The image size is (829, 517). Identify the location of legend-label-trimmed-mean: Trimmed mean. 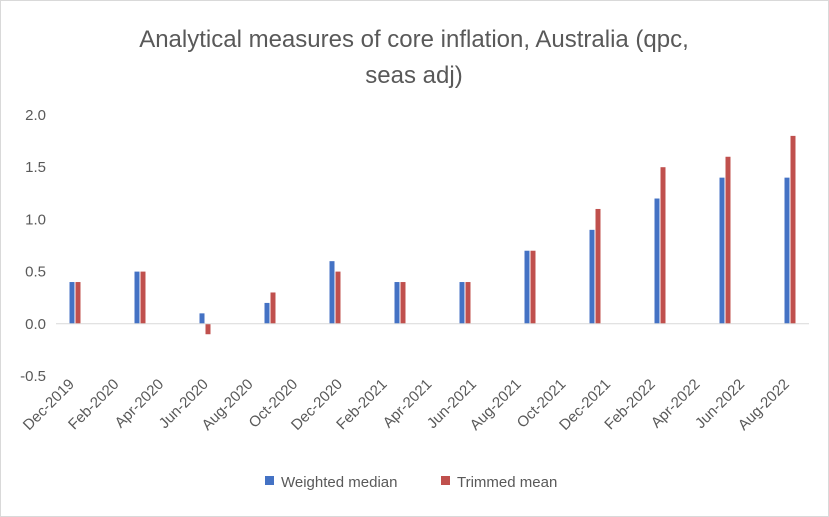
(507, 482).